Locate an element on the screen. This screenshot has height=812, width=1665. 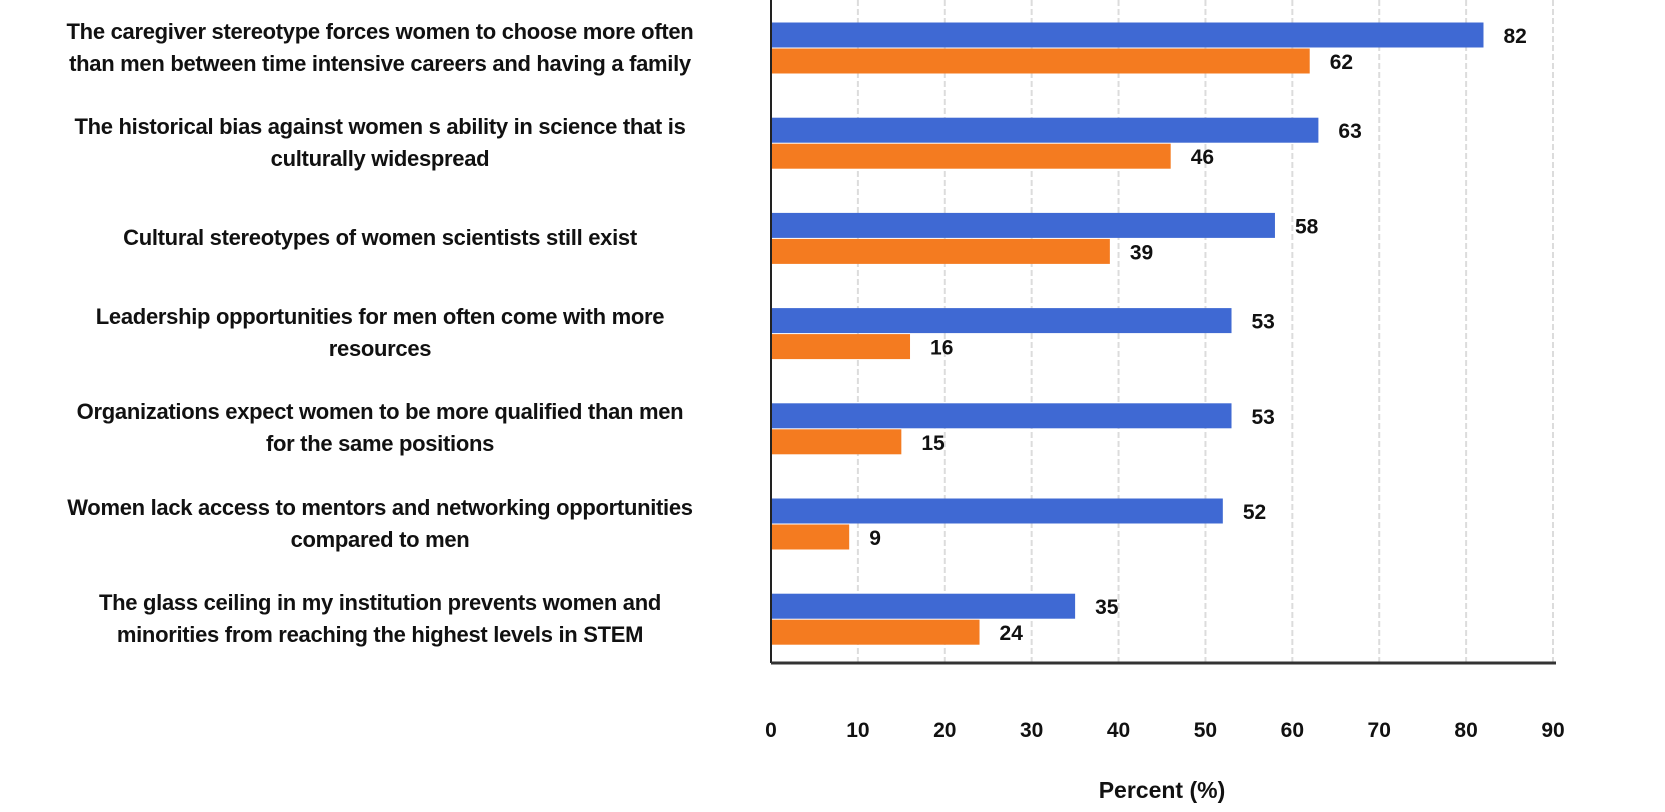
x-tick-label: 0 is located at coordinates (771, 730).